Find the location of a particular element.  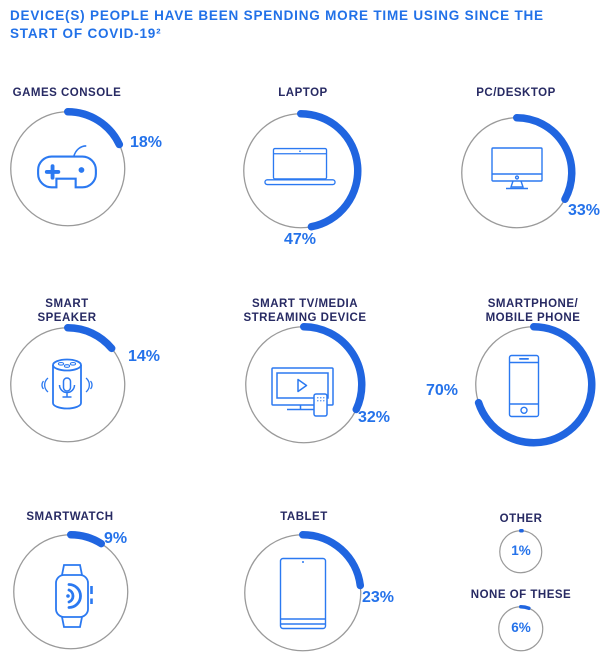

percent-label-smart-speaker: 14% is located at coordinates (144, 356).